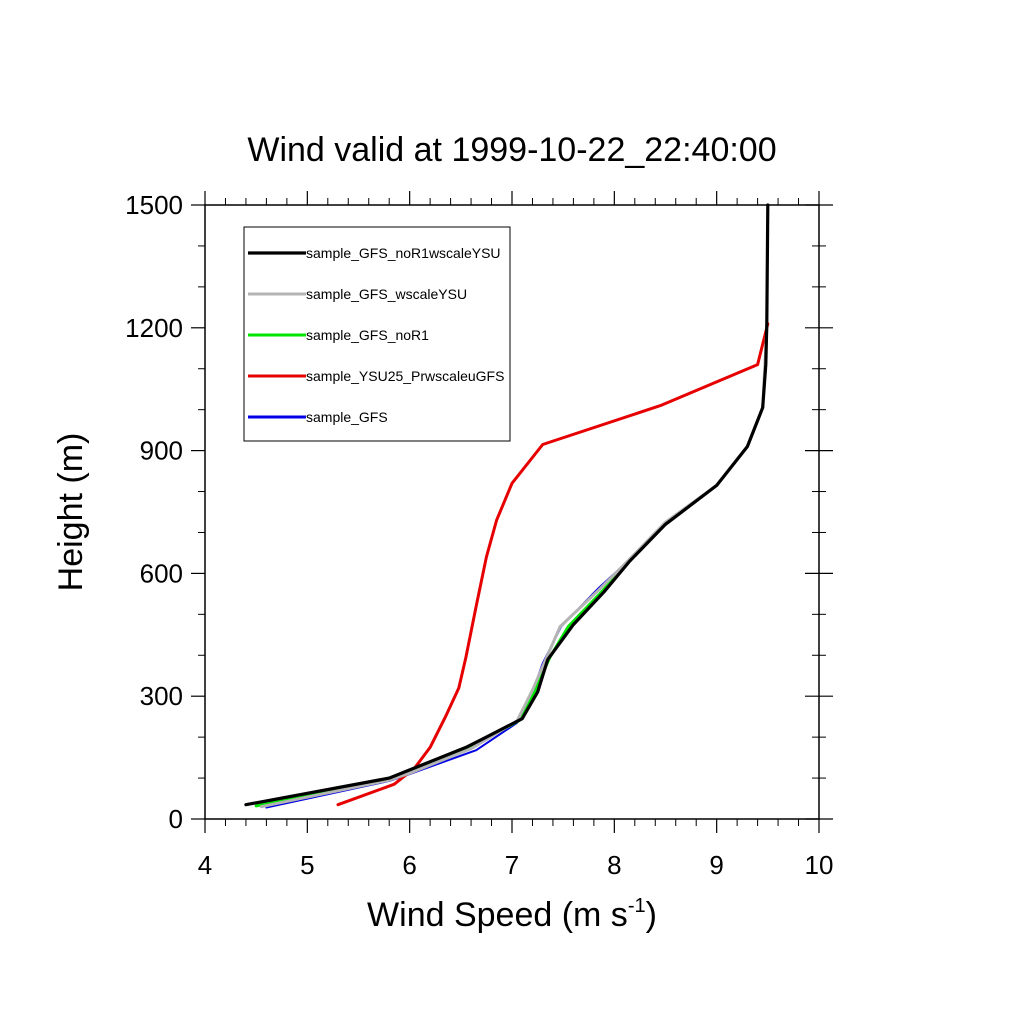  I want to click on x-tick-label: 9, so click(716, 865).